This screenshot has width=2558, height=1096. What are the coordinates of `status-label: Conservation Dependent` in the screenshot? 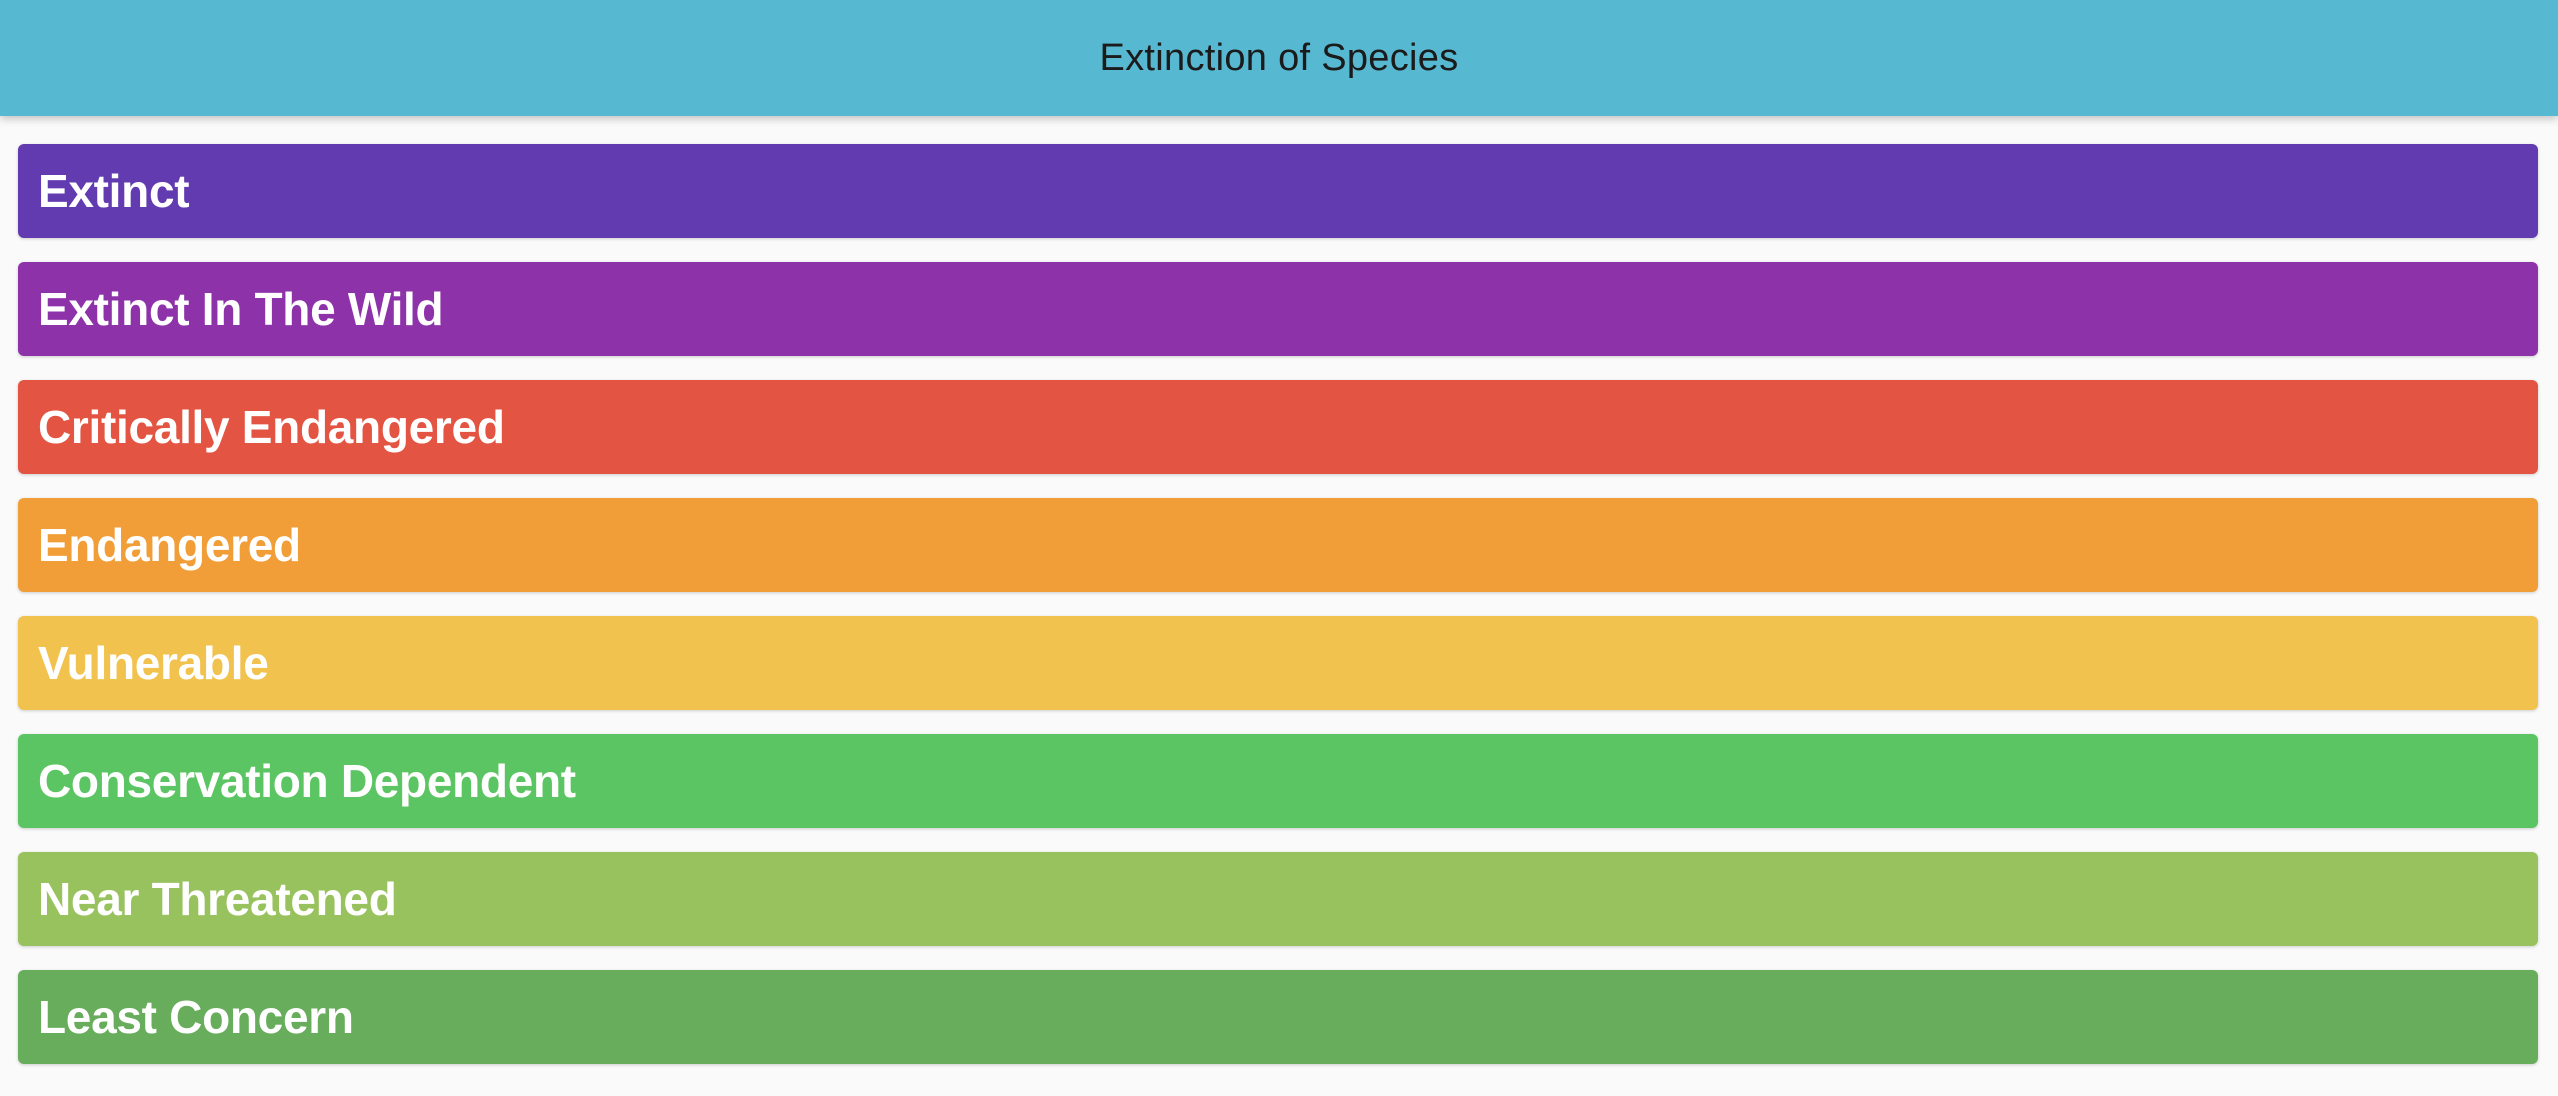 It's located at (307, 781).